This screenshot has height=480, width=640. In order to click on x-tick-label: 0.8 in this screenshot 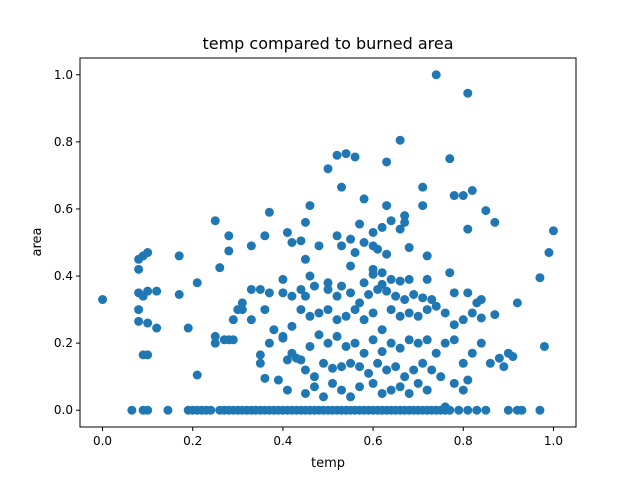, I will do `click(463, 441)`.